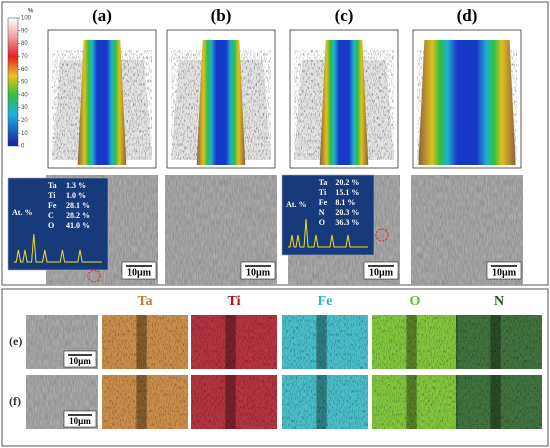 The height and width of the screenshot is (448, 550). I want to click on colorbar-tick-label: 90, so click(24, 31).